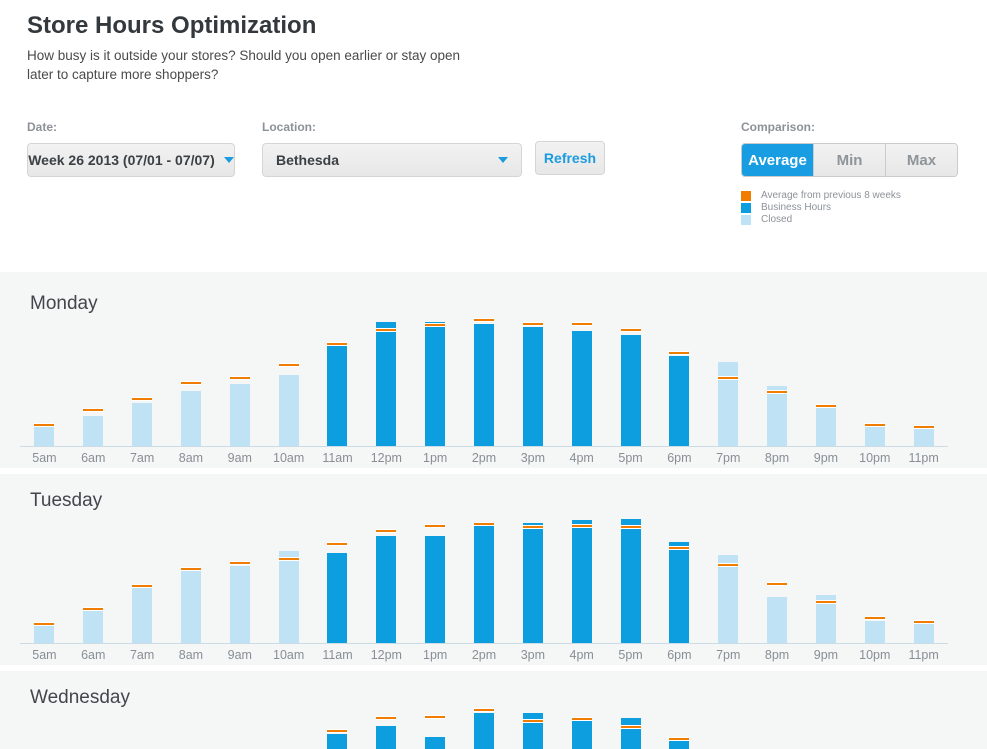 The width and height of the screenshot is (987, 749). Describe the element at coordinates (191, 729) in the screenshot. I see `bar-slot-wednesday-8am` at that location.